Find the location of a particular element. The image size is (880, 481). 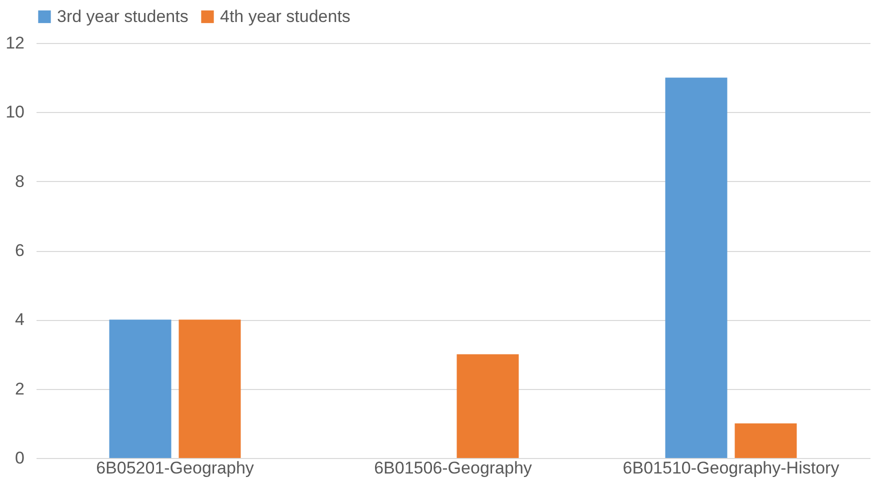

y-tick-label: 8 is located at coordinates (19, 181).